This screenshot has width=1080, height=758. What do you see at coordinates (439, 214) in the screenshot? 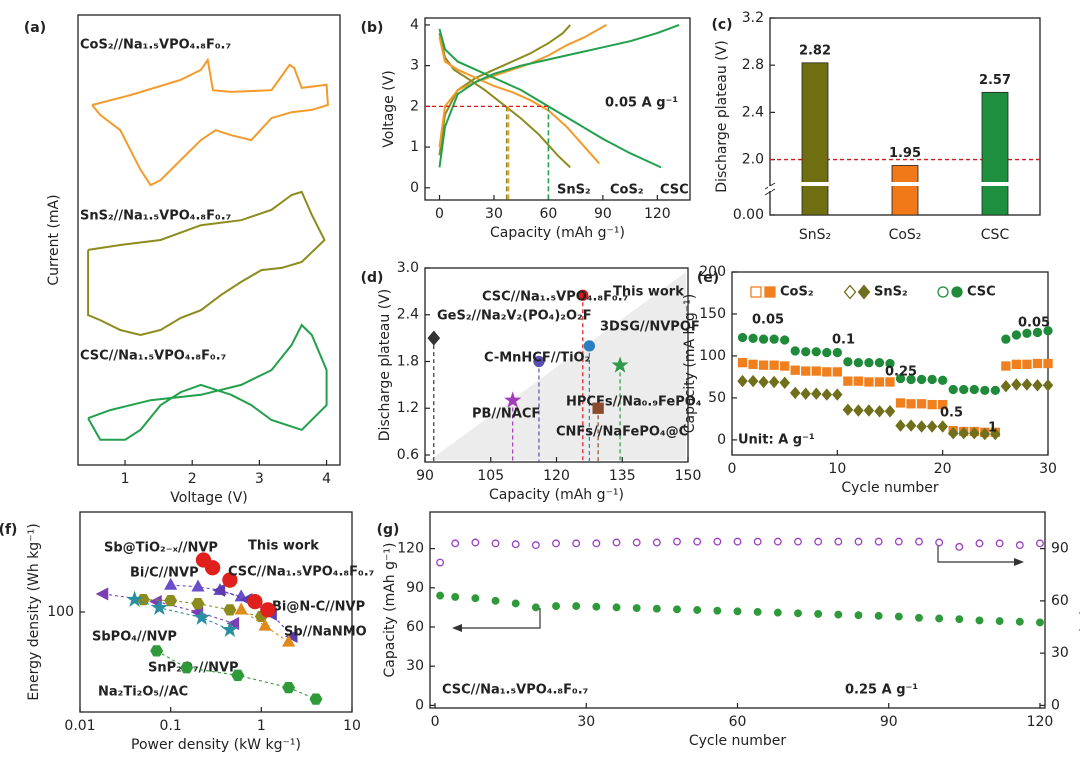
I see `x-tick-label: 0` at bounding box center [439, 214].